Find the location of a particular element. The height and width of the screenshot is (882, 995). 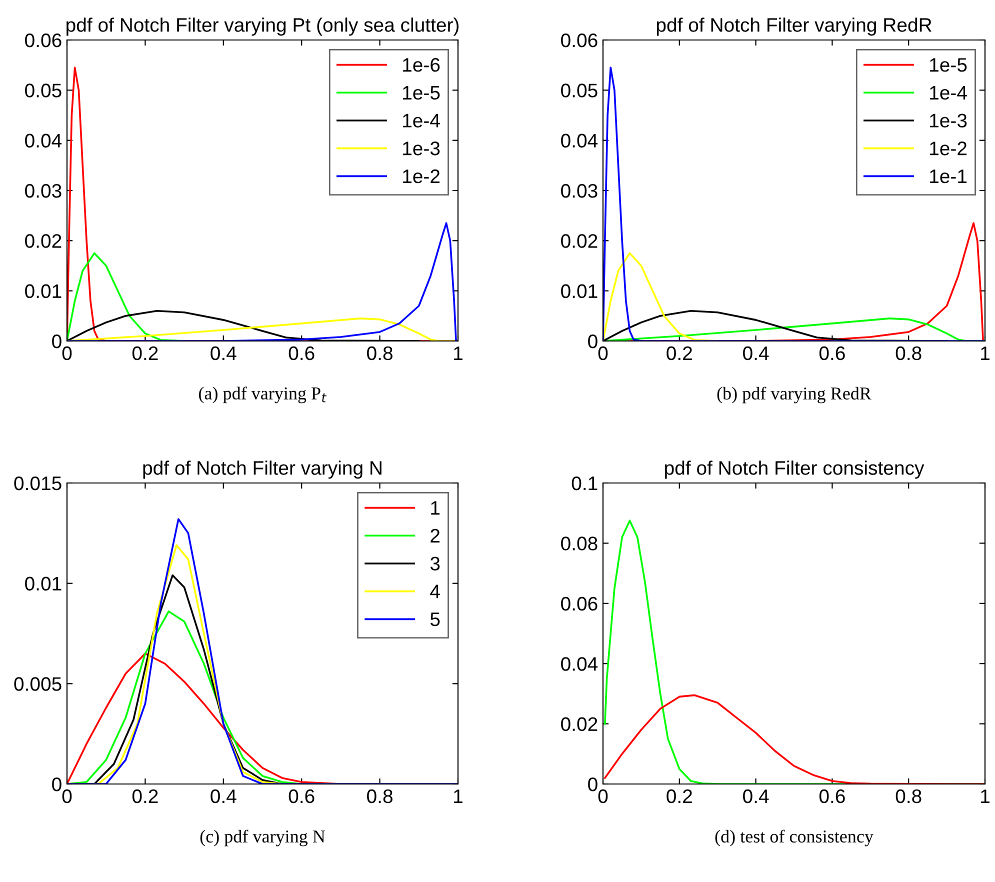

legend-label: 1e-6 is located at coordinates (421, 65).